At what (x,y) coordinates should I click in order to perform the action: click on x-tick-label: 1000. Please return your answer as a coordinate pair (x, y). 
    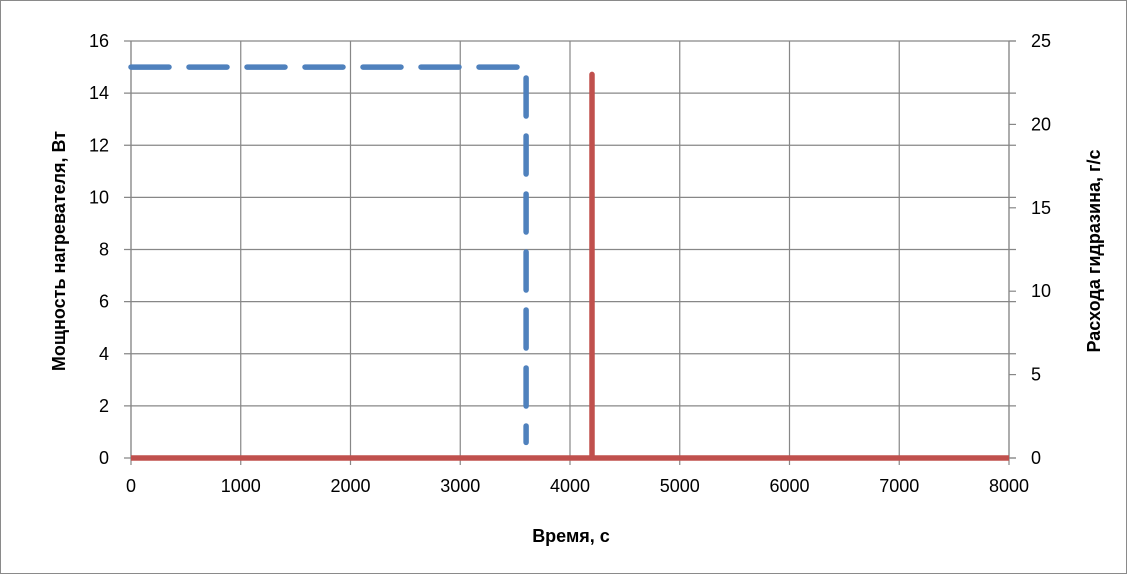
    Looking at the image, I should click on (241, 486).